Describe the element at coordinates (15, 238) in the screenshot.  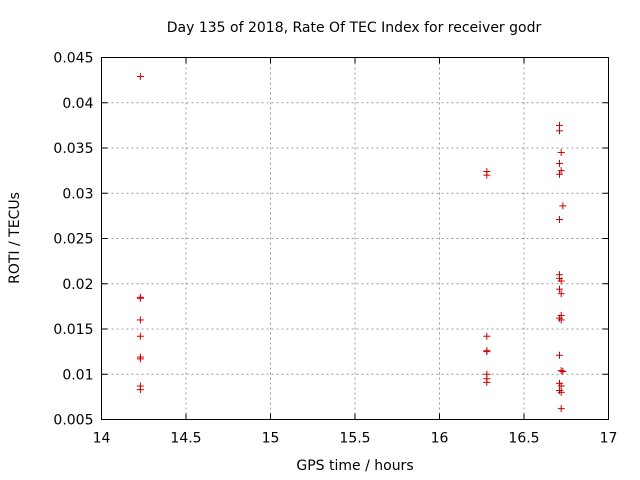
I see `y-axis-label: ROTI / TECUs` at that location.